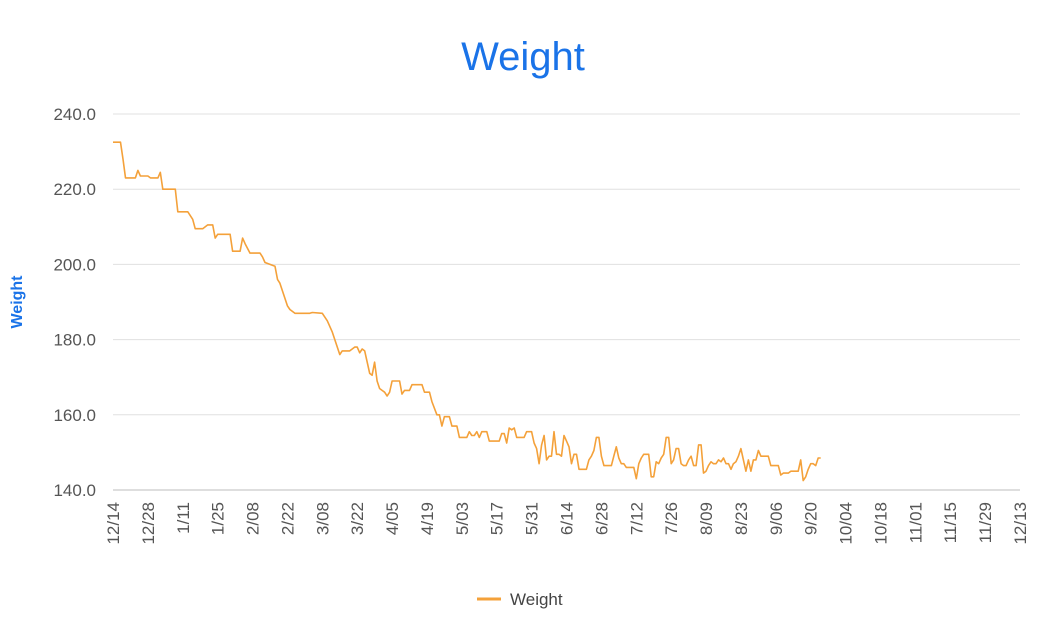 This screenshot has width=1045, height=625. What do you see at coordinates (322, 518) in the screenshot?
I see `x-tick-label: 3/08` at bounding box center [322, 518].